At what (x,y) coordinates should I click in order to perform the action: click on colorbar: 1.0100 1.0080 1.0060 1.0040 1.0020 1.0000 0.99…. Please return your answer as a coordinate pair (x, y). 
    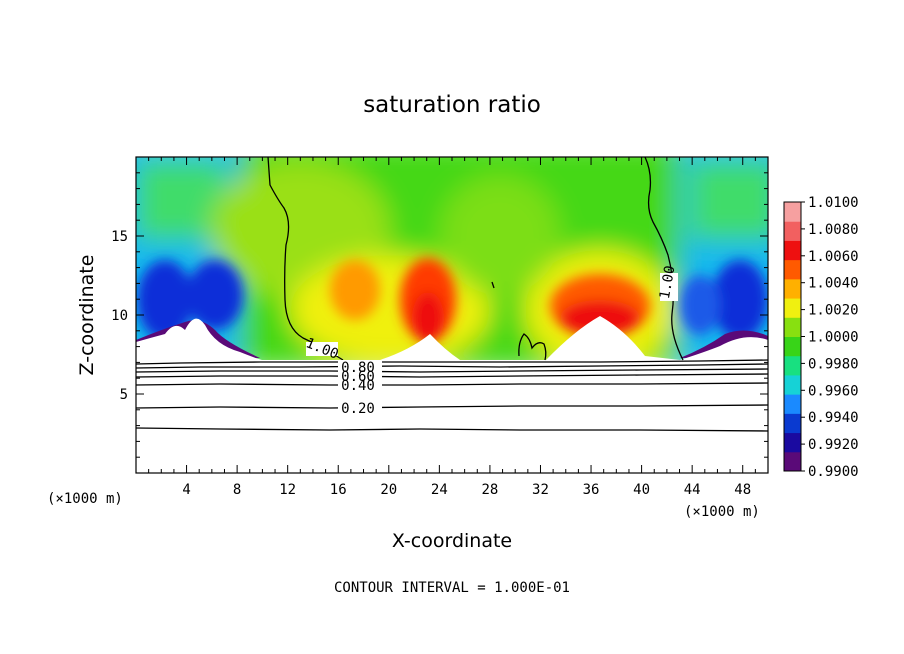
    Looking at the image, I should click on (821, 337).